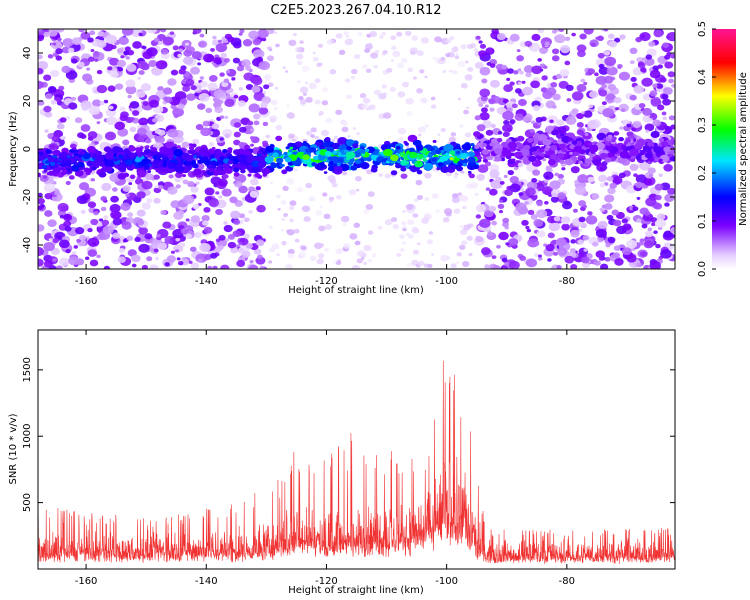 This screenshot has height=600, width=750. I want to click on x-tick-label: -80, so click(567, 281).